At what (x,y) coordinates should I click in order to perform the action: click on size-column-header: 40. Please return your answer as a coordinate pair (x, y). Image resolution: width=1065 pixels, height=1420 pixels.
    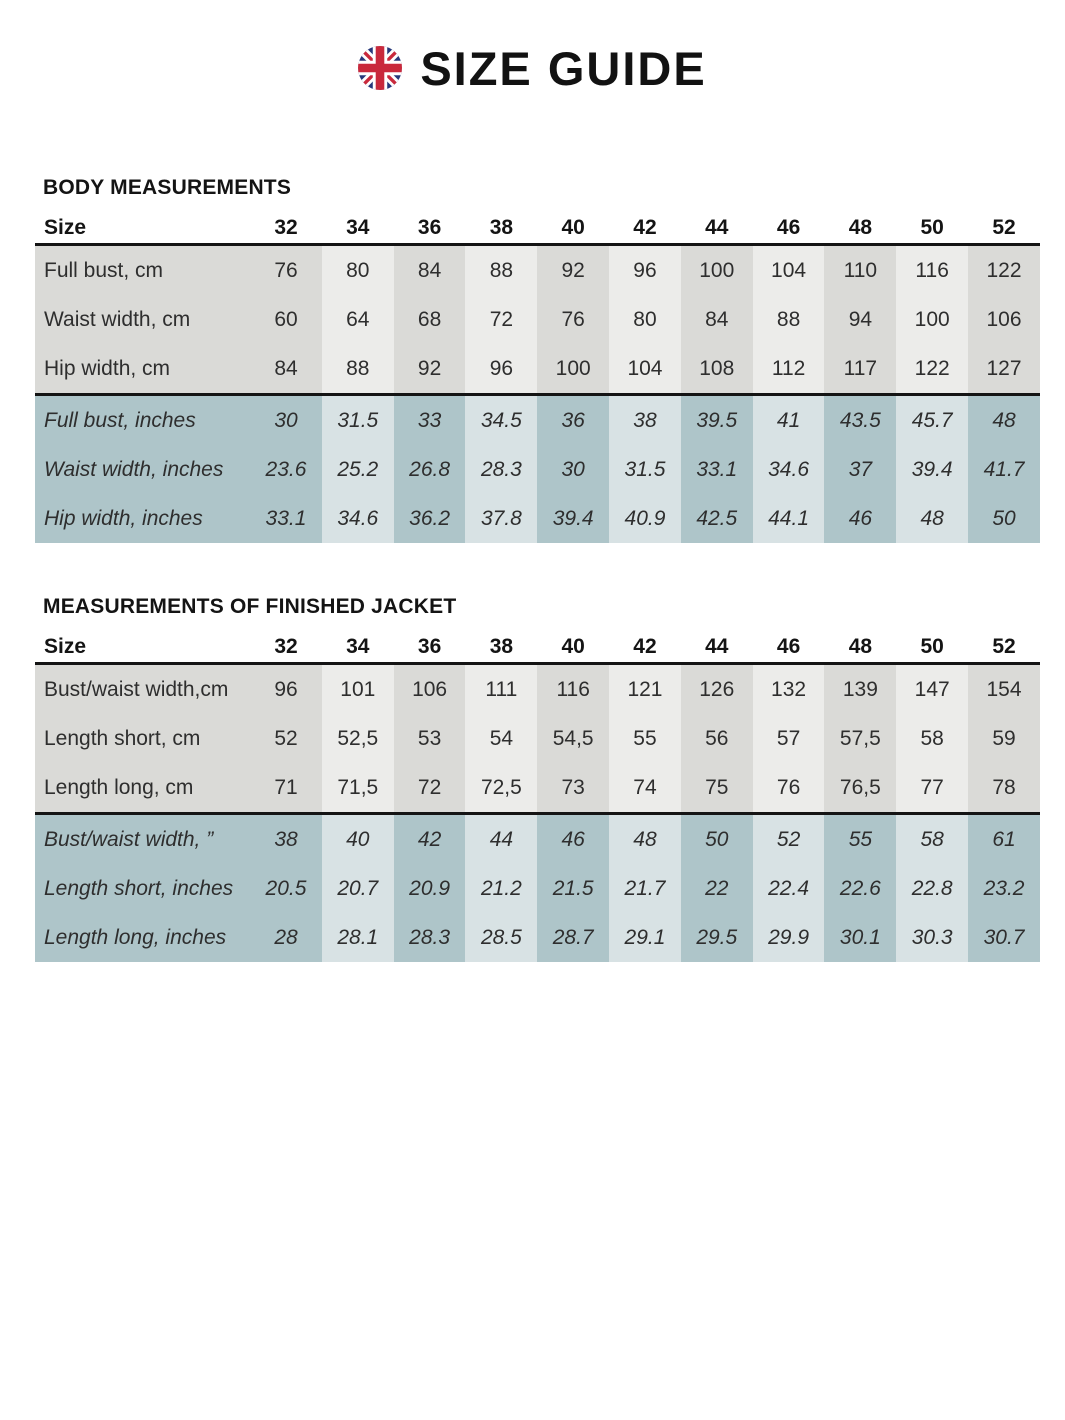
    Looking at the image, I should click on (573, 229).